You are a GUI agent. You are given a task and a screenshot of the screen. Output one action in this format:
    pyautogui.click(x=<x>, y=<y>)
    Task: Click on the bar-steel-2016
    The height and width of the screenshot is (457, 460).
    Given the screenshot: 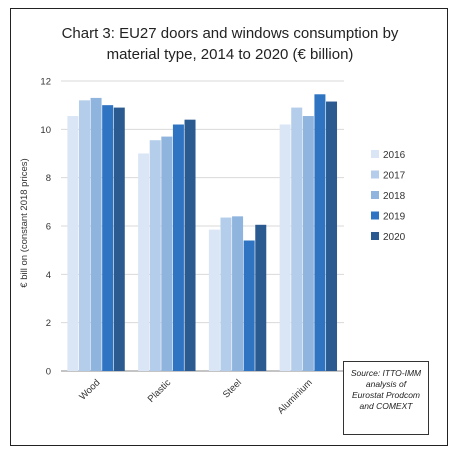 What is the action you would take?
    pyautogui.click(x=214, y=300)
    